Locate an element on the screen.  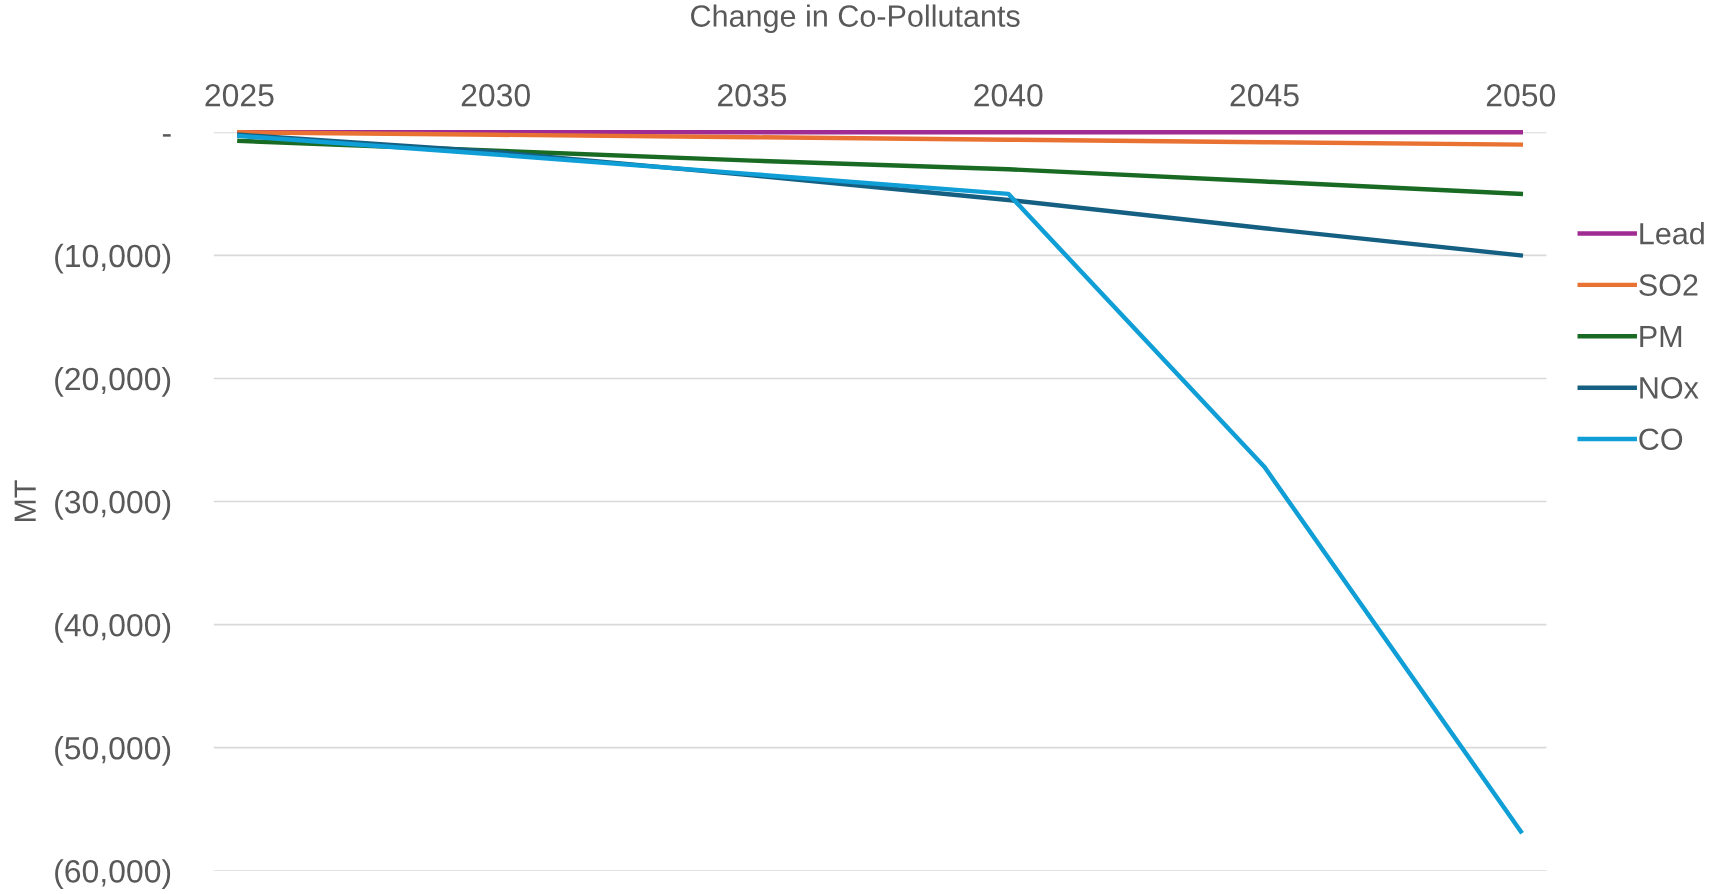
x-tick-label: 2035 is located at coordinates (752, 95).